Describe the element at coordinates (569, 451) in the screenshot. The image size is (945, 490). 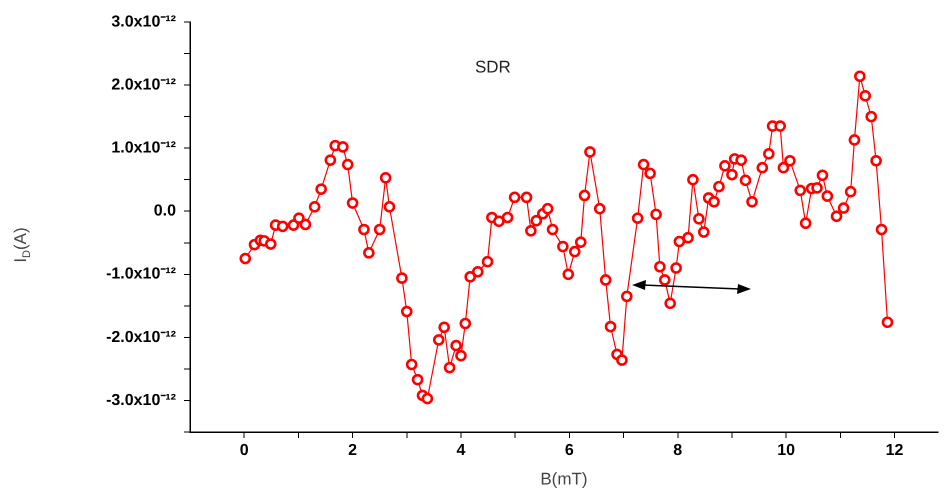
I see `x-tick-label: 6` at that location.